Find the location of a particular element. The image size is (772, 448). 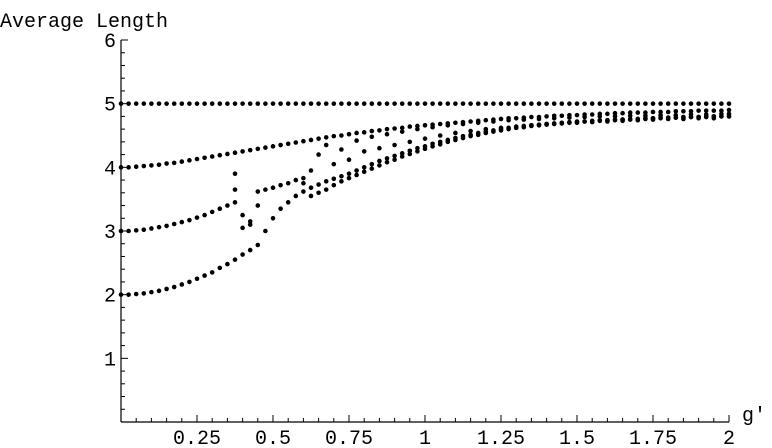

y-tick-label: 4 is located at coordinates (110, 169).